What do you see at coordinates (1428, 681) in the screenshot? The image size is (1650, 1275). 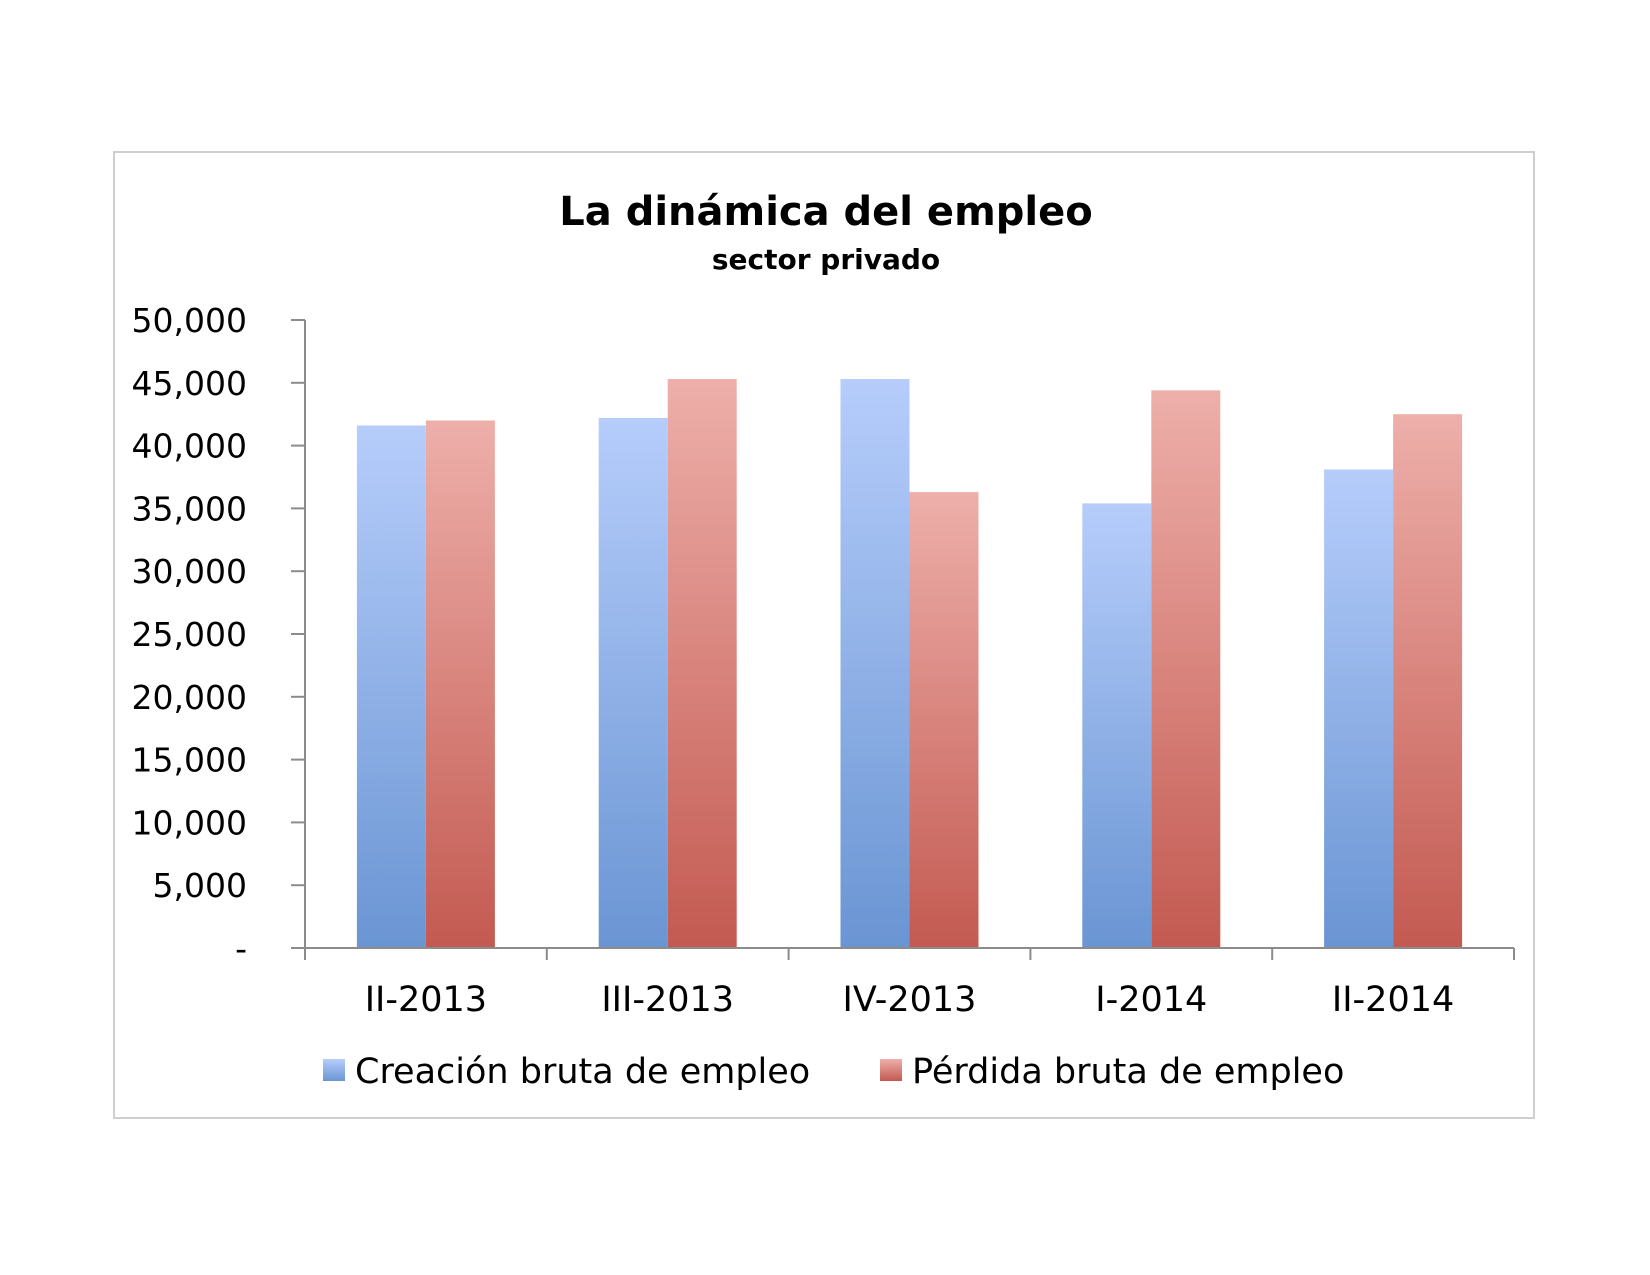 I see `bar-perdida-II-2014` at bounding box center [1428, 681].